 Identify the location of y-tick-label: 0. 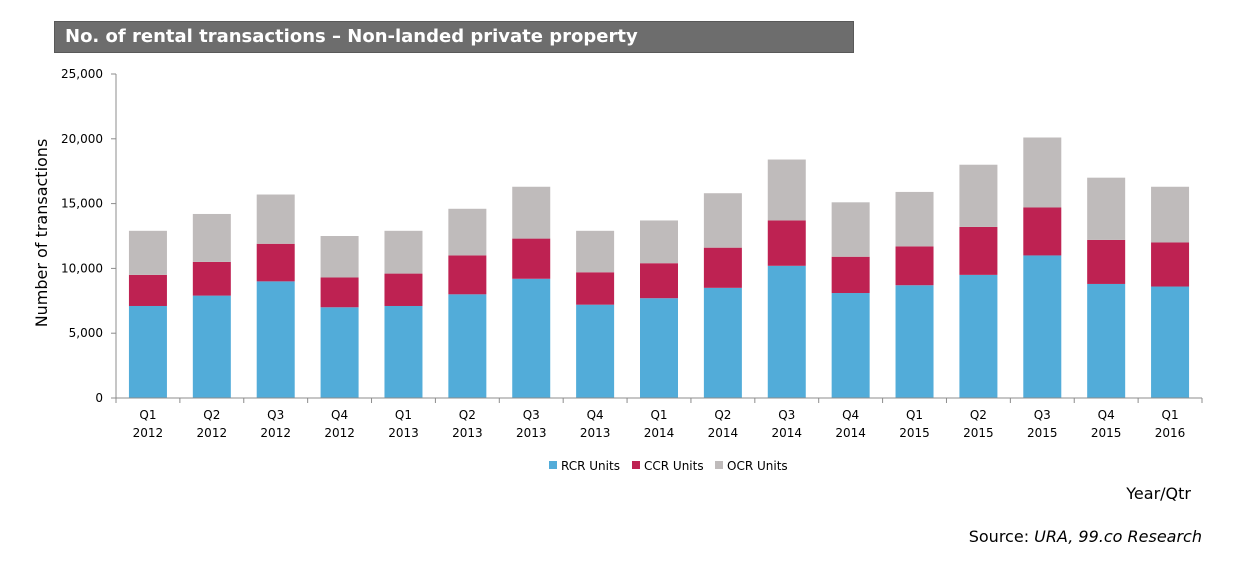
(99, 398).